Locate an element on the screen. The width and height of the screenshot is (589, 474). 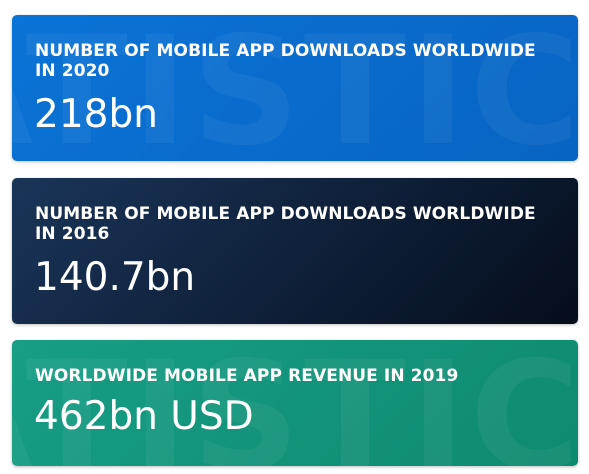
stat-card-title: WORLDWIDE MOBILE APP REVENUE IN 2019 is located at coordinates (247, 376).